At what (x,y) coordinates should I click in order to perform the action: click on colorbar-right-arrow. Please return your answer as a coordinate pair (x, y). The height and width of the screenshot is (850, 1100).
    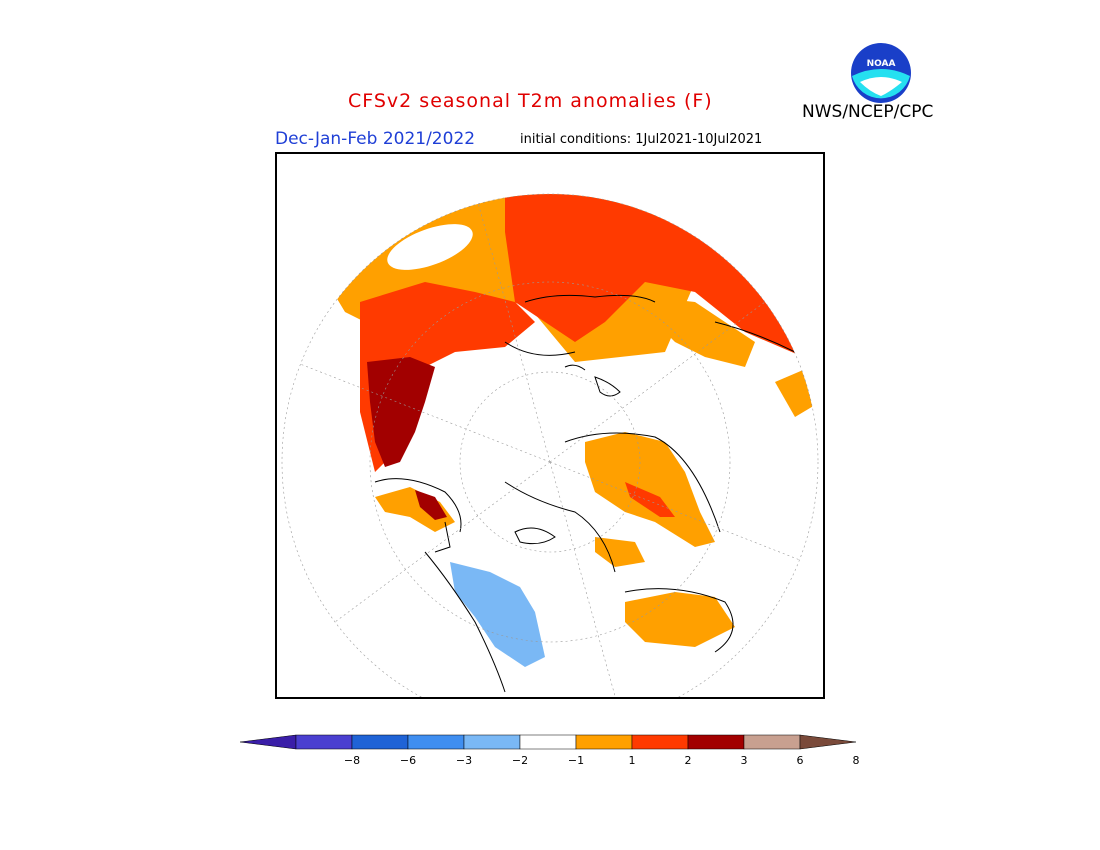
    Looking at the image, I should click on (828, 742).